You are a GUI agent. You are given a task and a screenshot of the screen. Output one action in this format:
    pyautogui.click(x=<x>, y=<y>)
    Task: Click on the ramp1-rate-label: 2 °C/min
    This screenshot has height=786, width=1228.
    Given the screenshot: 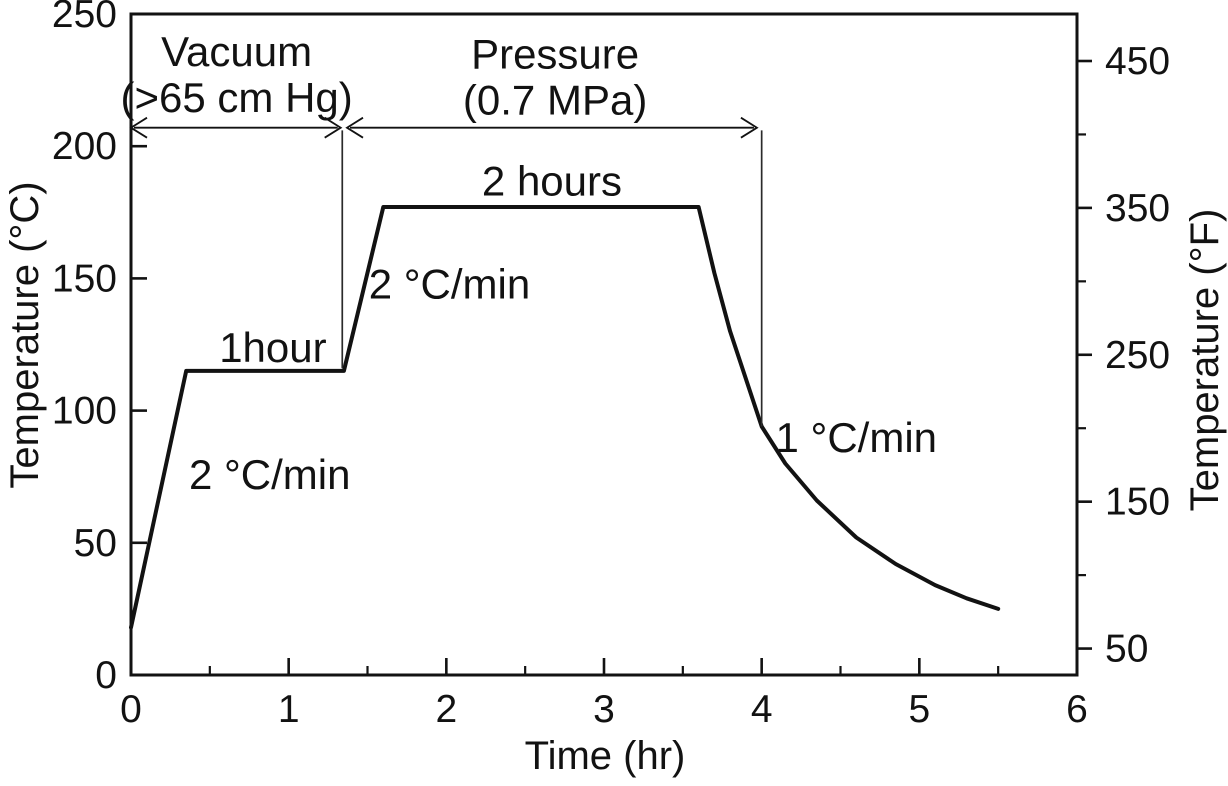 What is the action you would take?
    pyautogui.click(x=270, y=474)
    